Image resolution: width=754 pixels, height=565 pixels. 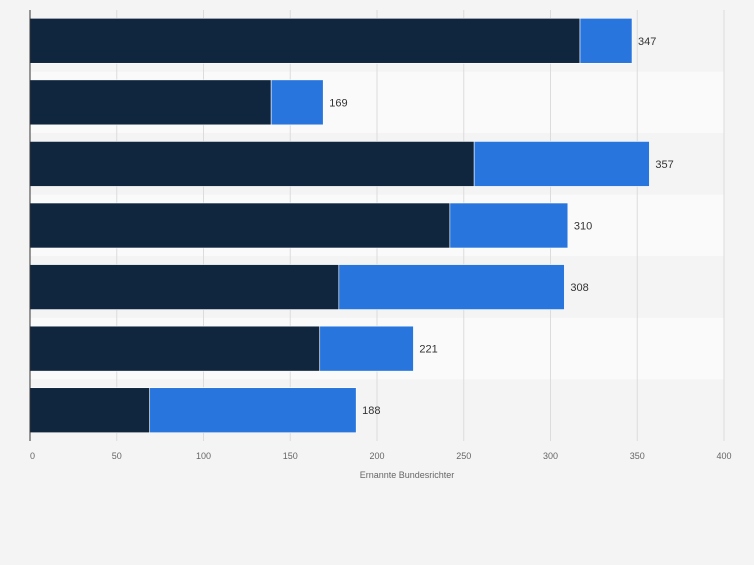 I want to click on total-label: 347, so click(x=647, y=42).